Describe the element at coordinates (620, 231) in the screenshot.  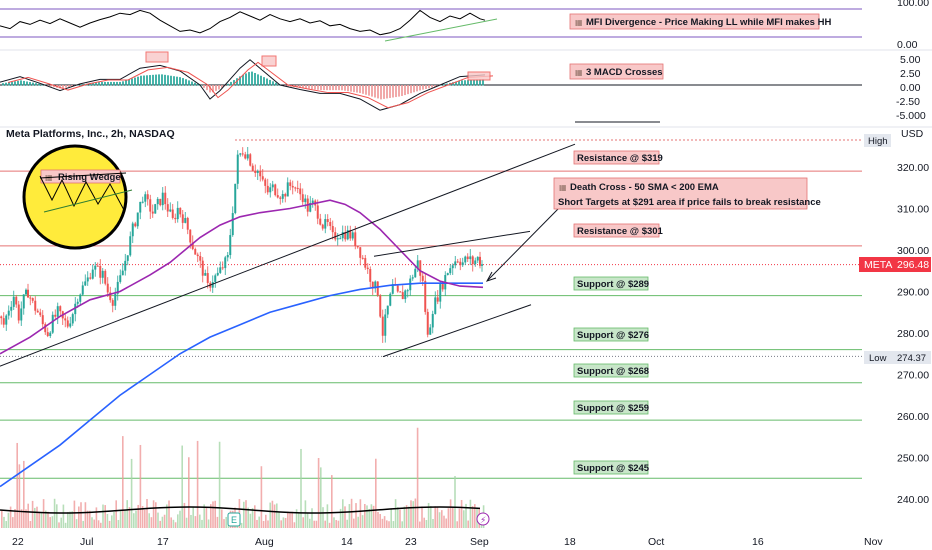
I see `resistance-301-label: Resistance @ $301` at that location.